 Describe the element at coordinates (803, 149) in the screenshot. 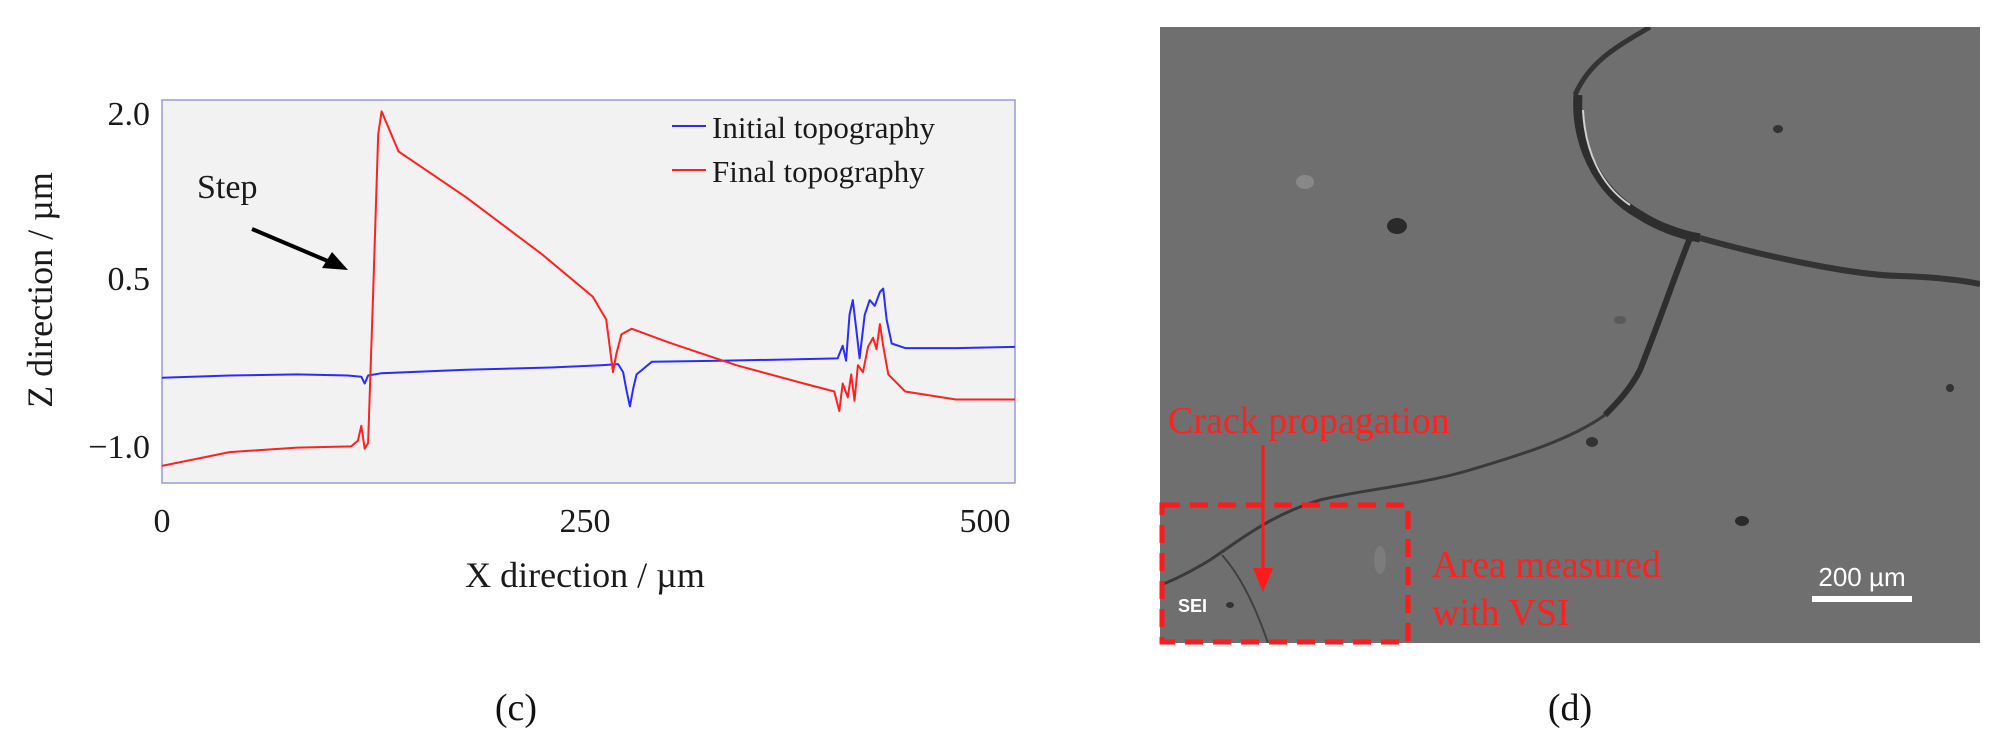

I see `legend: Initial topography Final topography` at that location.